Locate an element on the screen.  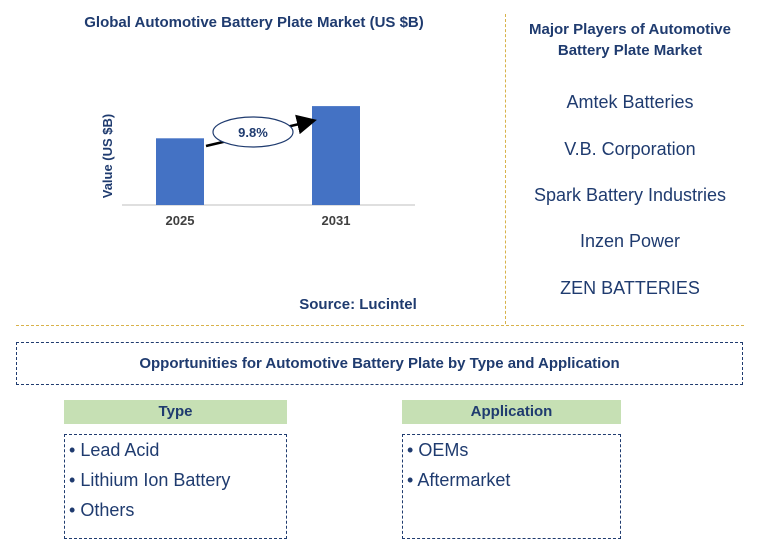
player-item: V.B. Corporation is located at coordinates (630, 149).